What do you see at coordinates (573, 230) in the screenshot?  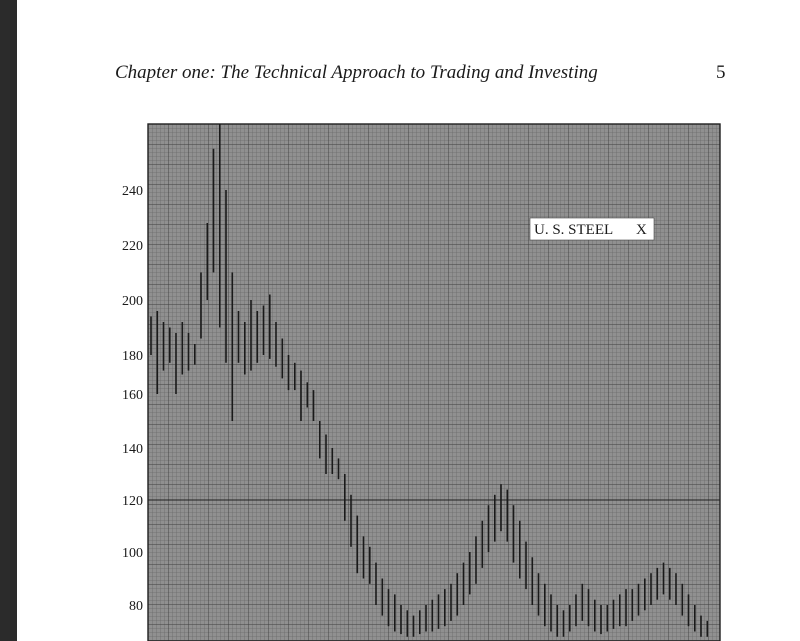 I see `chart-label-text: U. S. STEEL` at bounding box center [573, 230].